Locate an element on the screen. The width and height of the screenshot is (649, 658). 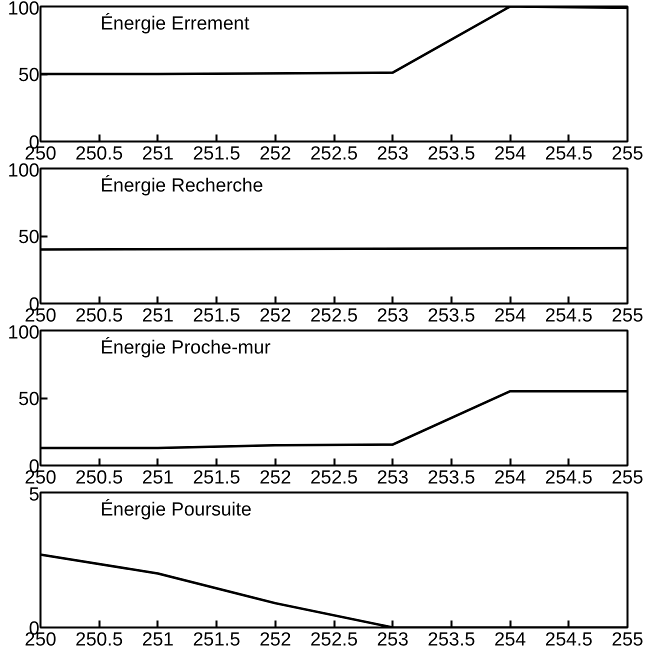
chart-title: Énergie Poursuite is located at coordinates (176, 509).